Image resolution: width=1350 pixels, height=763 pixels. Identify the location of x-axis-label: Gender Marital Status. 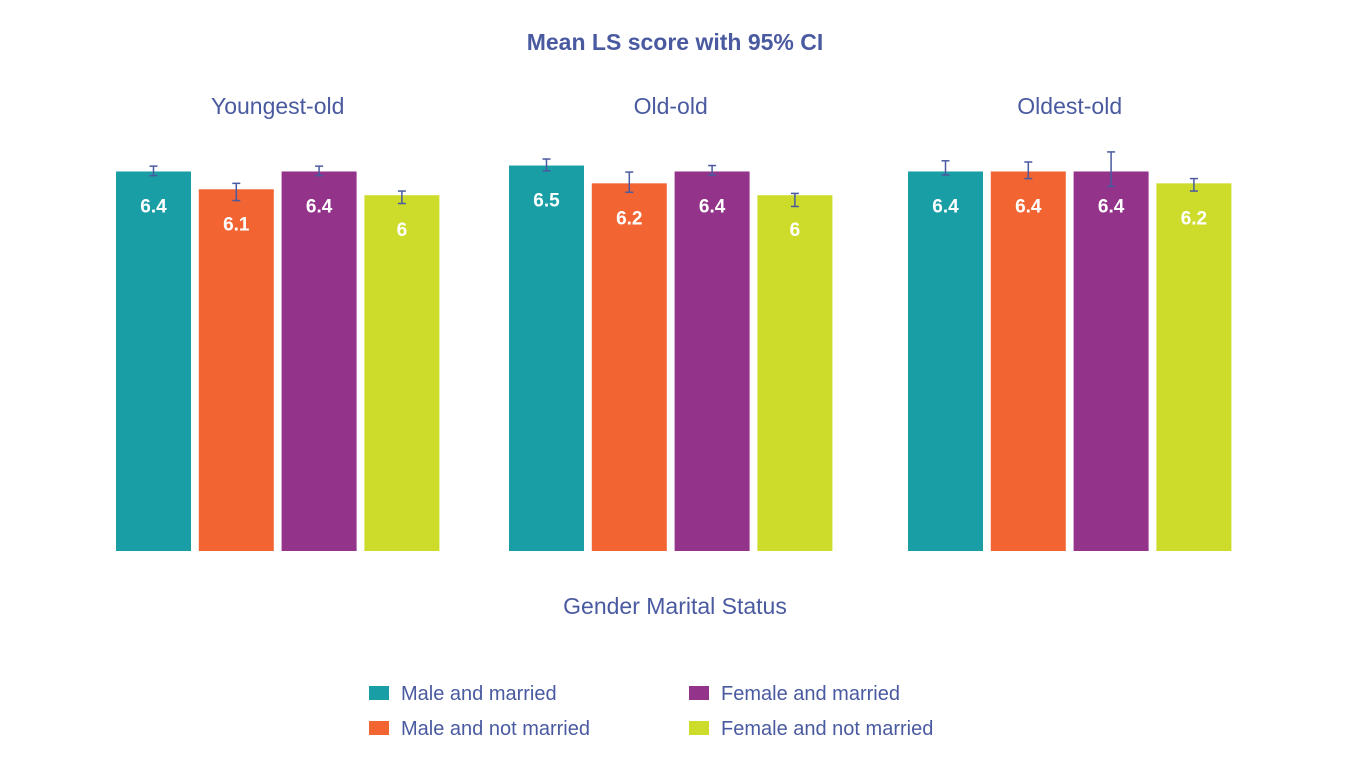
(675, 606).